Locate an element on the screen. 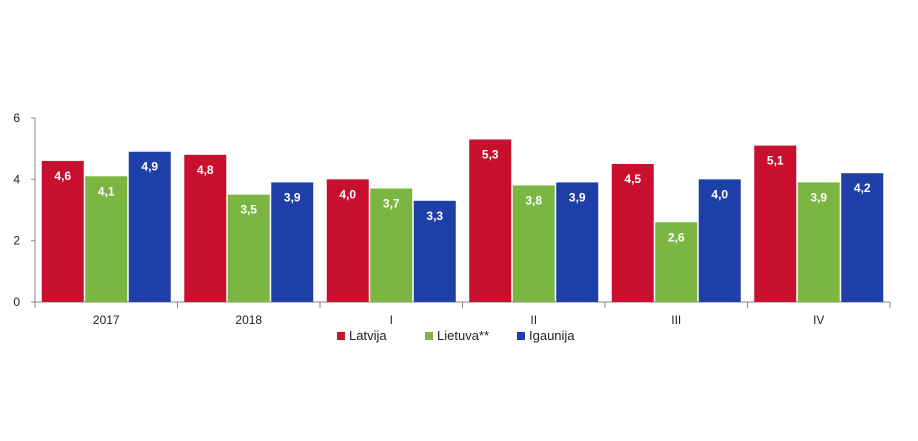  data-label: 4,1 is located at coordinates (106, 191).